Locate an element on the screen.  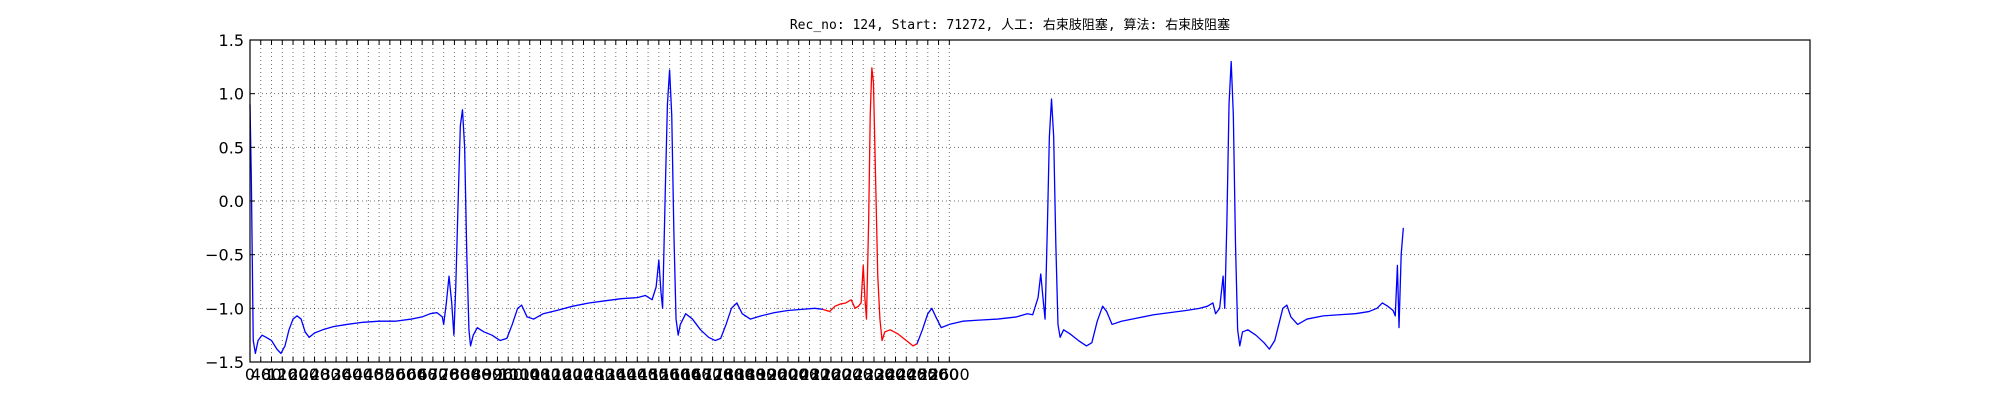
x-tick-label: 1600 is located at coordinates (680, 374).